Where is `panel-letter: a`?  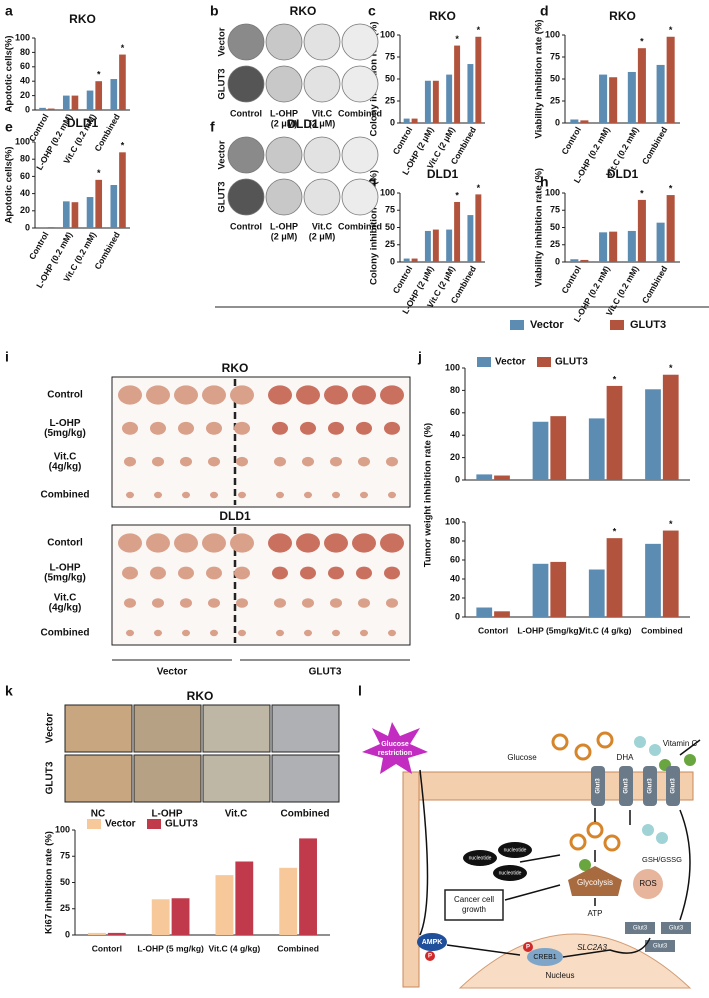 panel-letter: a is located at coordinates (9, 11).